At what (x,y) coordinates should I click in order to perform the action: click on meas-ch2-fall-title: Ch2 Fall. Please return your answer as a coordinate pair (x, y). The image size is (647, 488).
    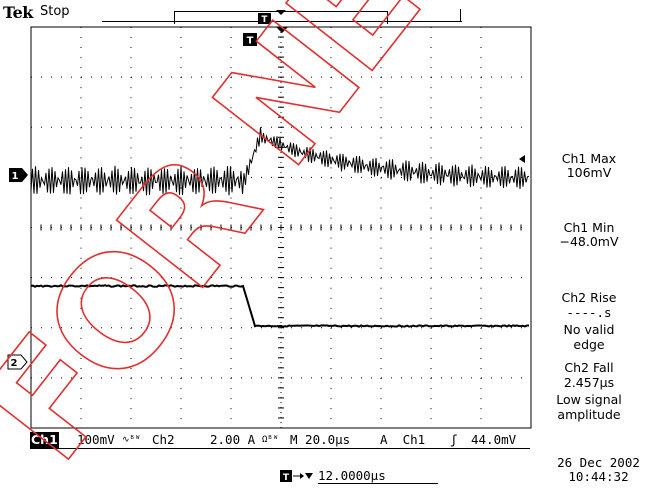
    Looking at the image, I should click on (589, 367).